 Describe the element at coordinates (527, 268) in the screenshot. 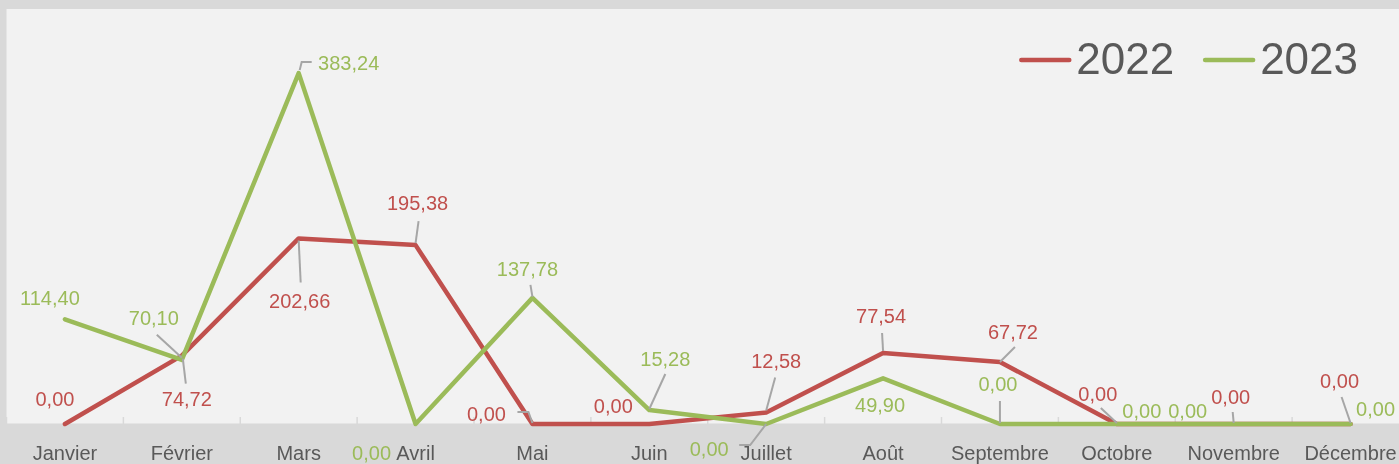

I see `data-label: 137,78` at that location.